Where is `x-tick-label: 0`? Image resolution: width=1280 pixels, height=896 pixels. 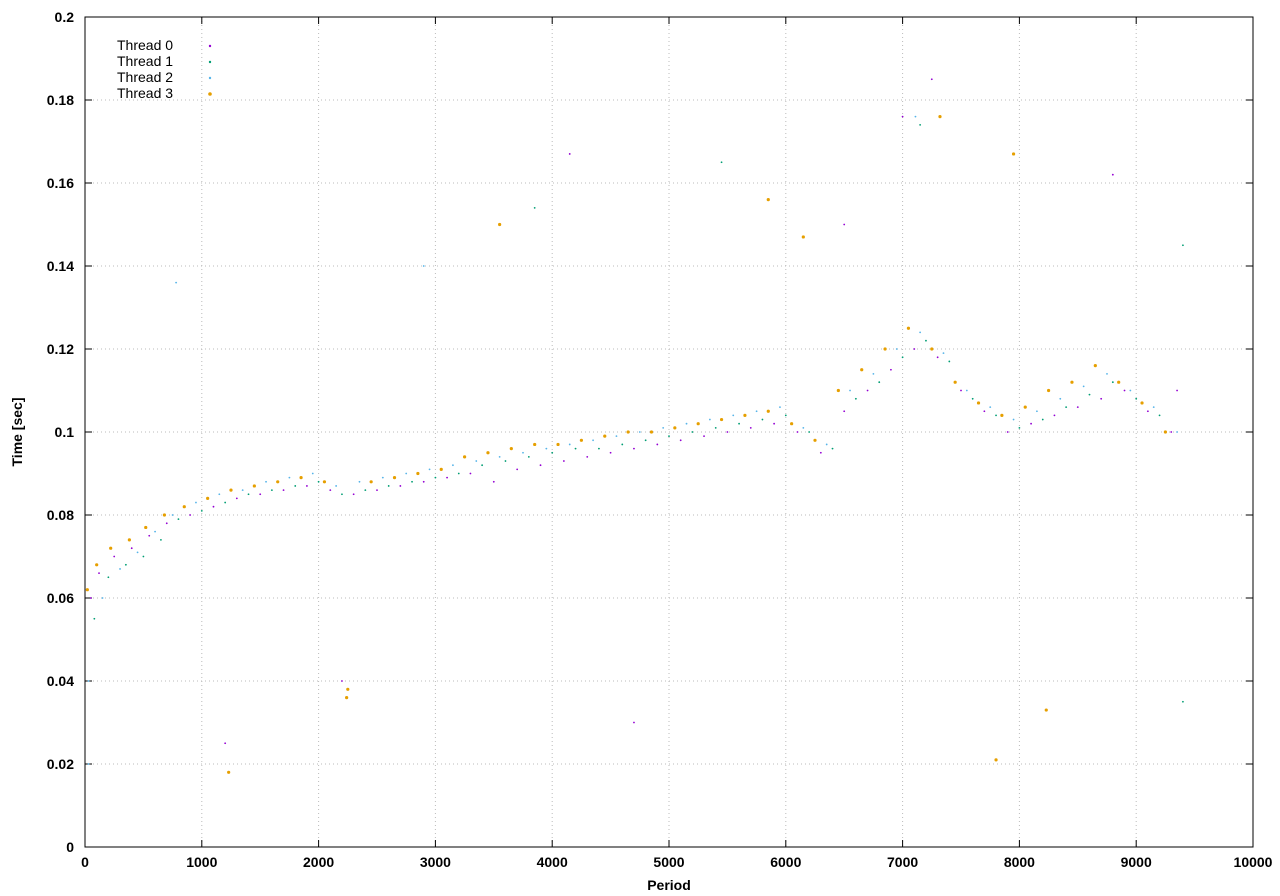
x-tick-label: 0 is located at coordinates (85, 862).